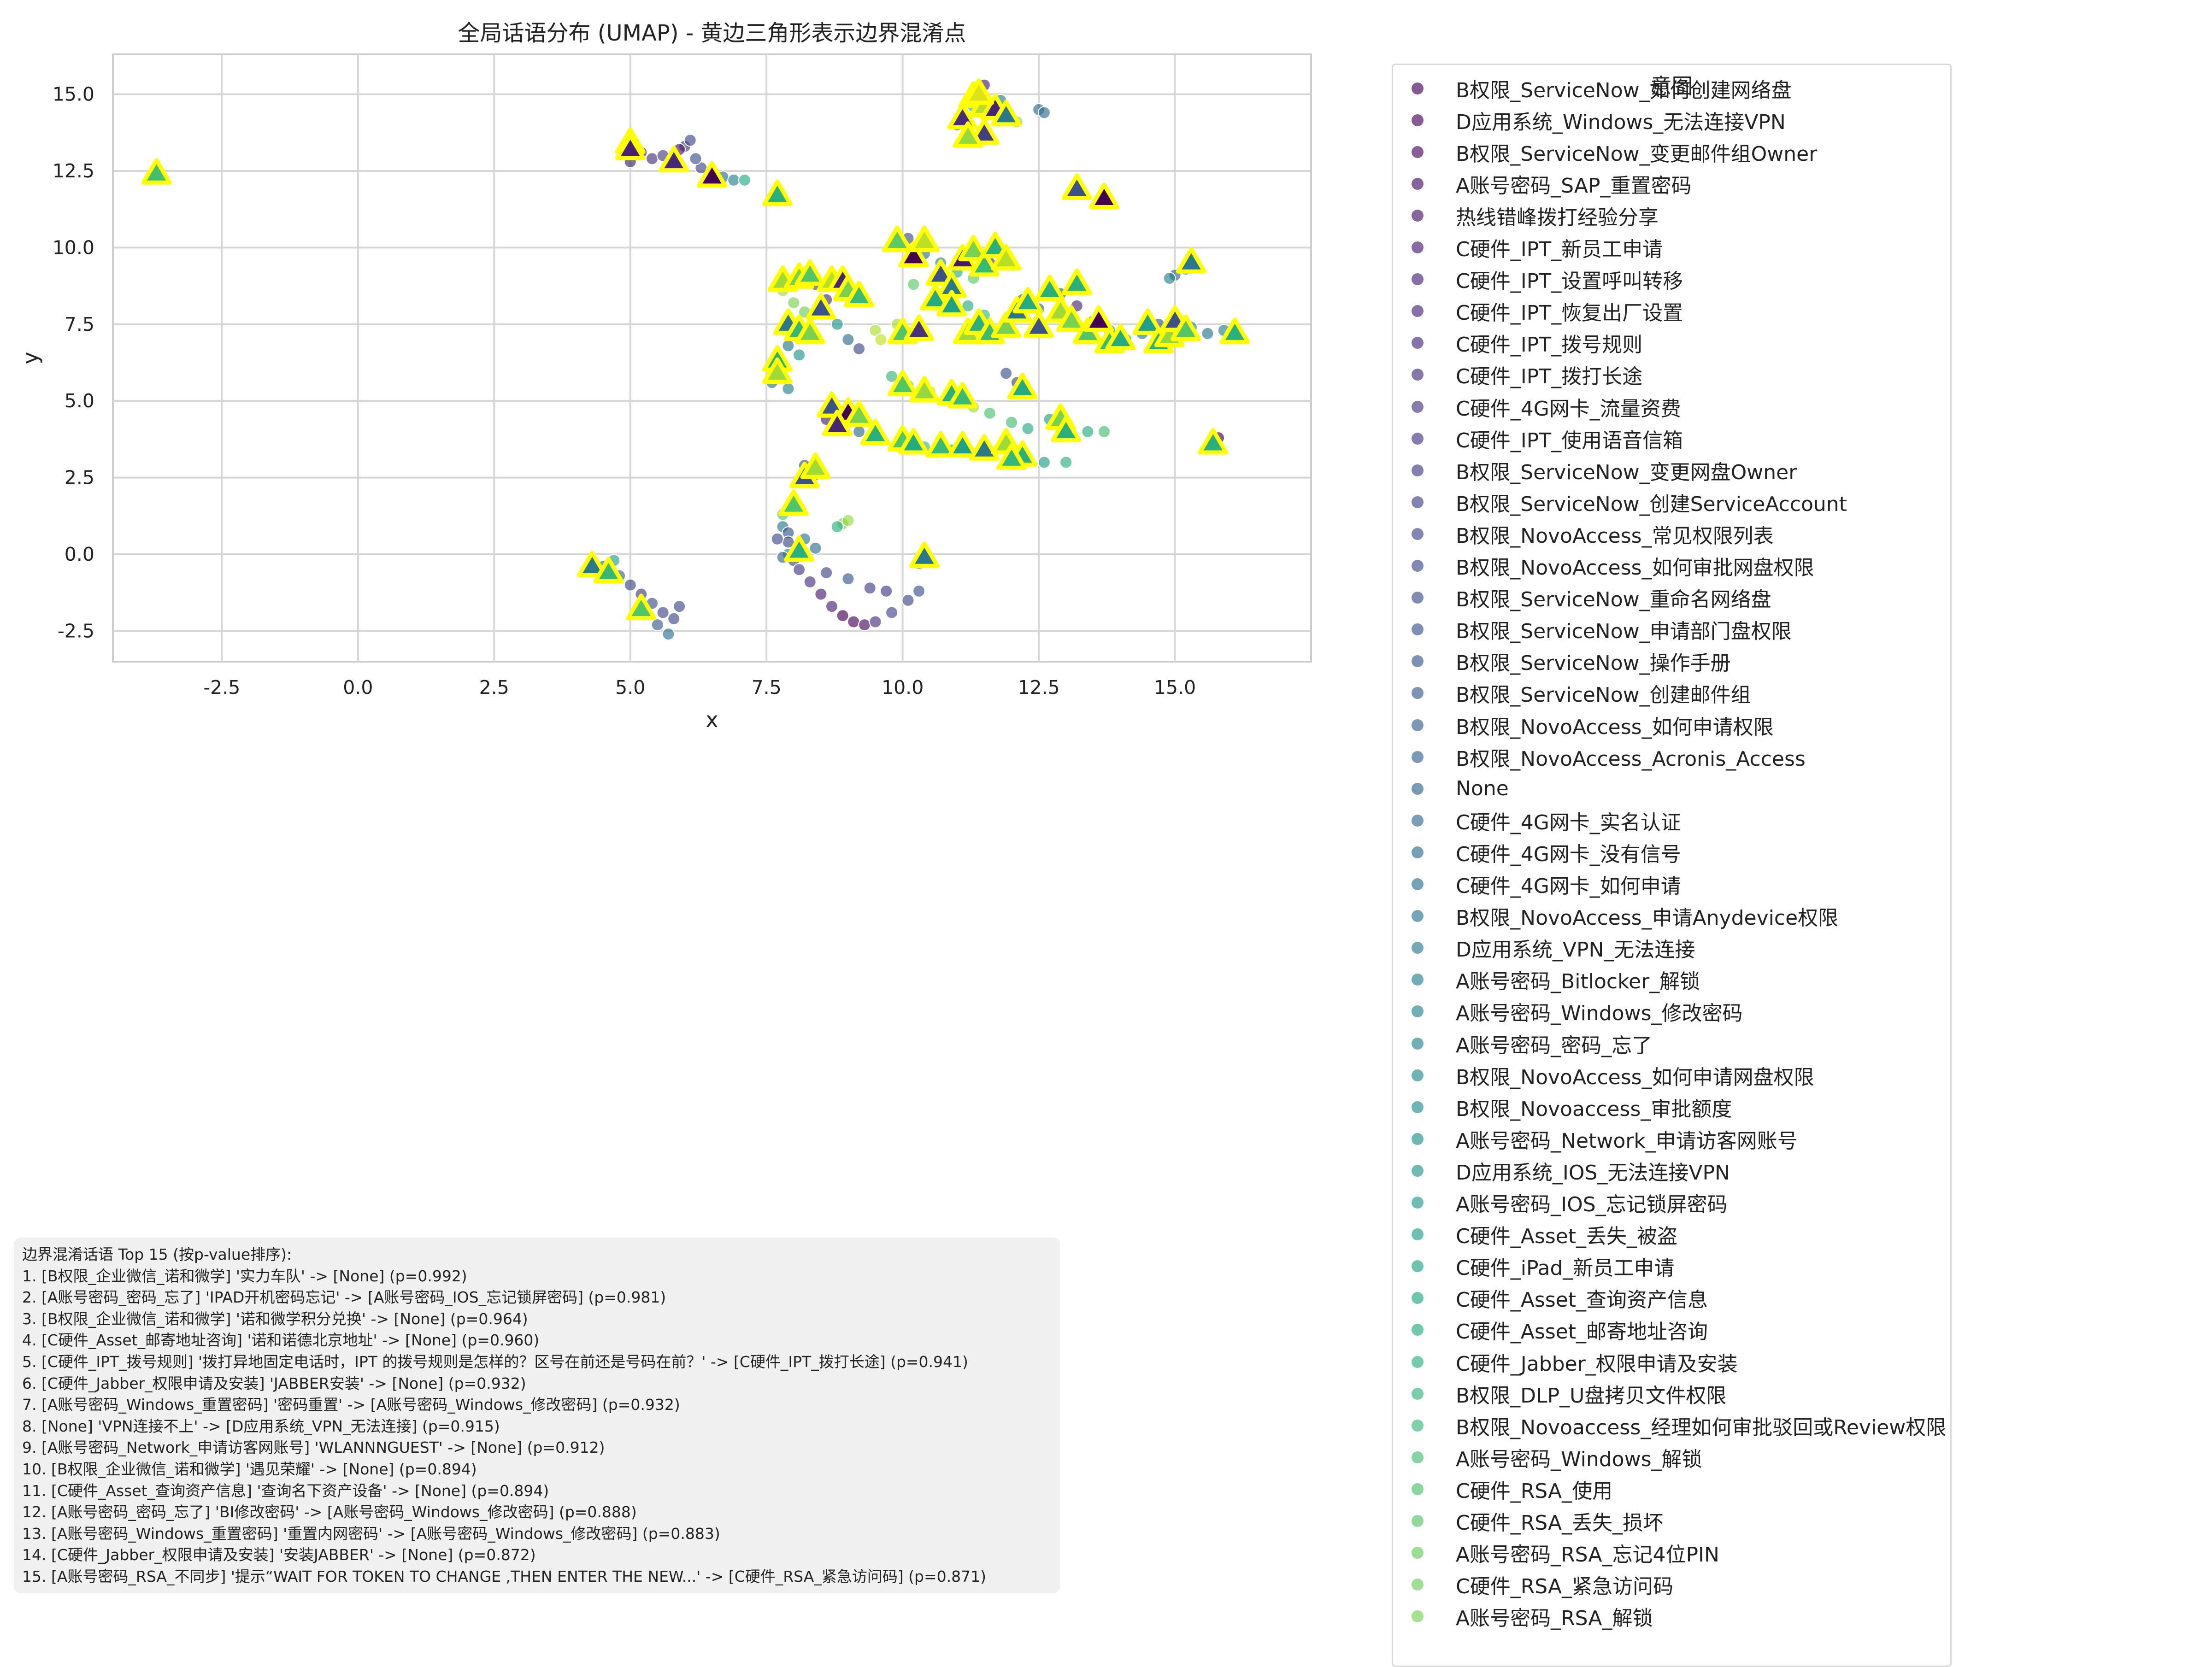 This screenshot has width=2212, height=1667. Describe the element at coordinates (1613, 600) in the screenshot. I see `legend-label: B权限_ServiceNow_重命名网络盘` at that location.